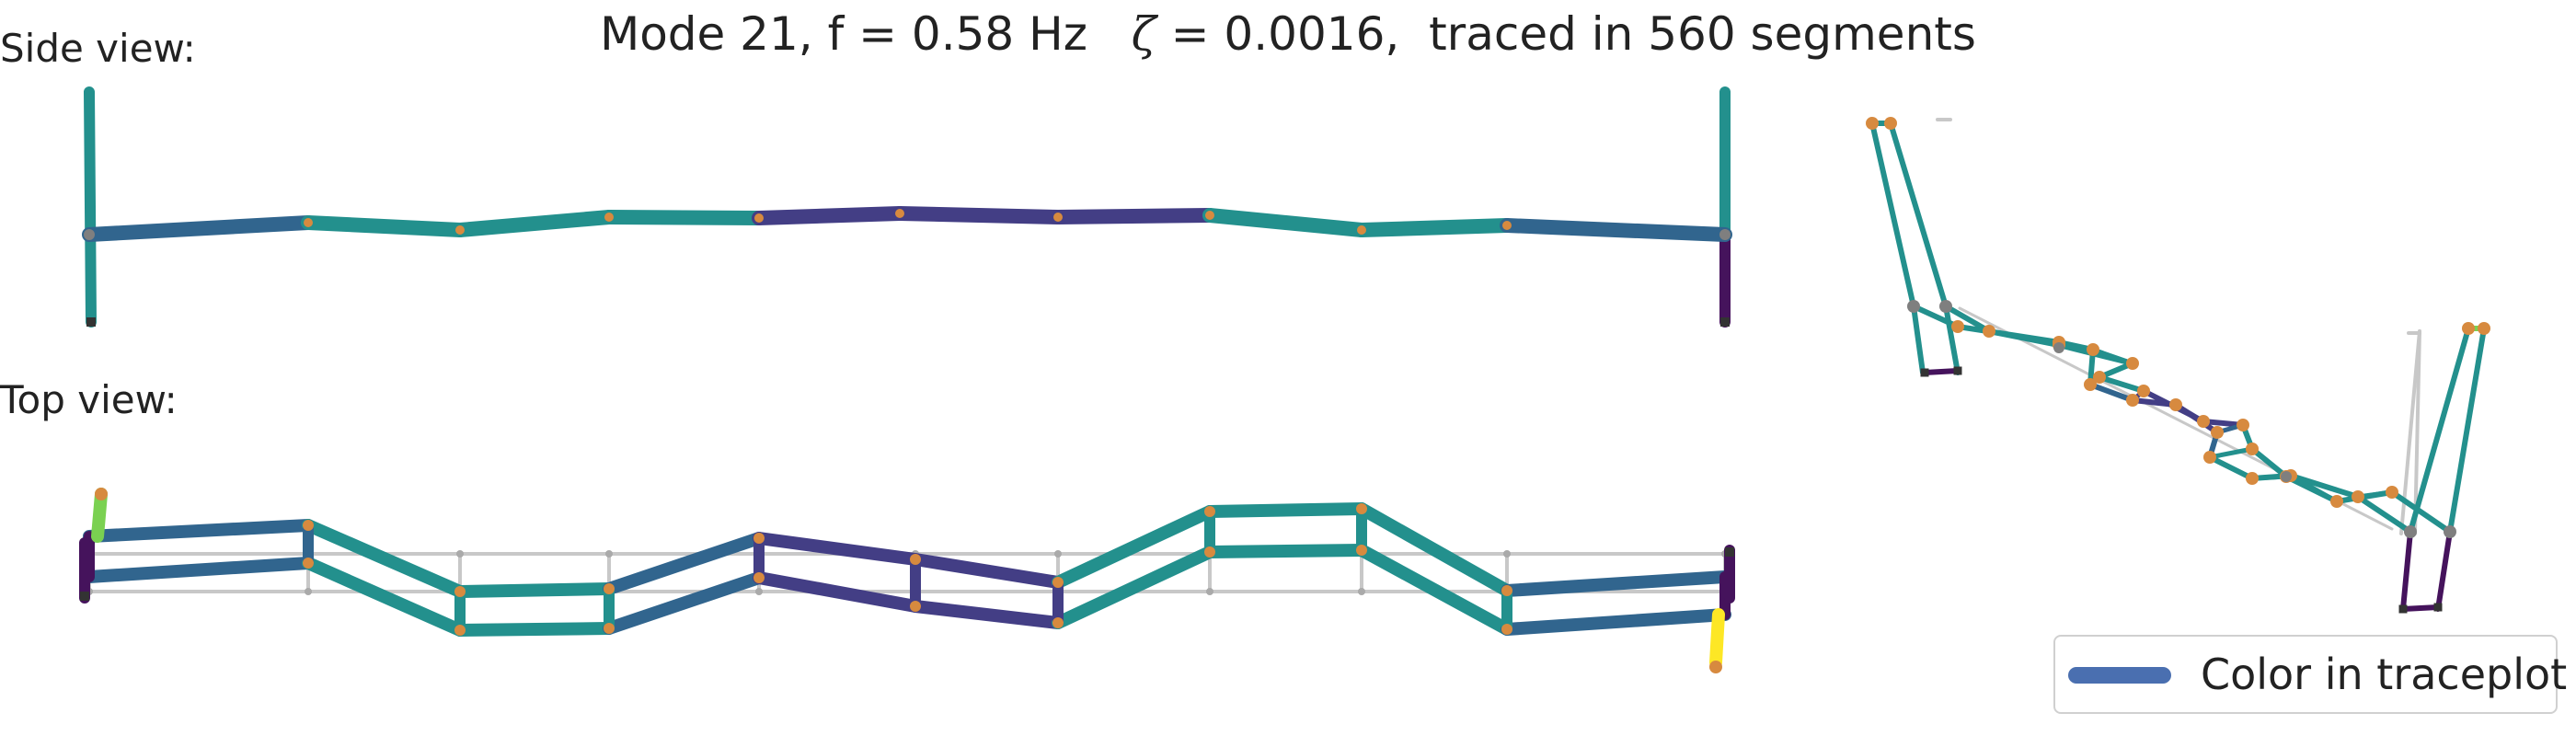  What do you see at coordinates (1941, 371) in the screenshot?
I see `perspective-left-base-beam` at bounding box center [1941, 371].